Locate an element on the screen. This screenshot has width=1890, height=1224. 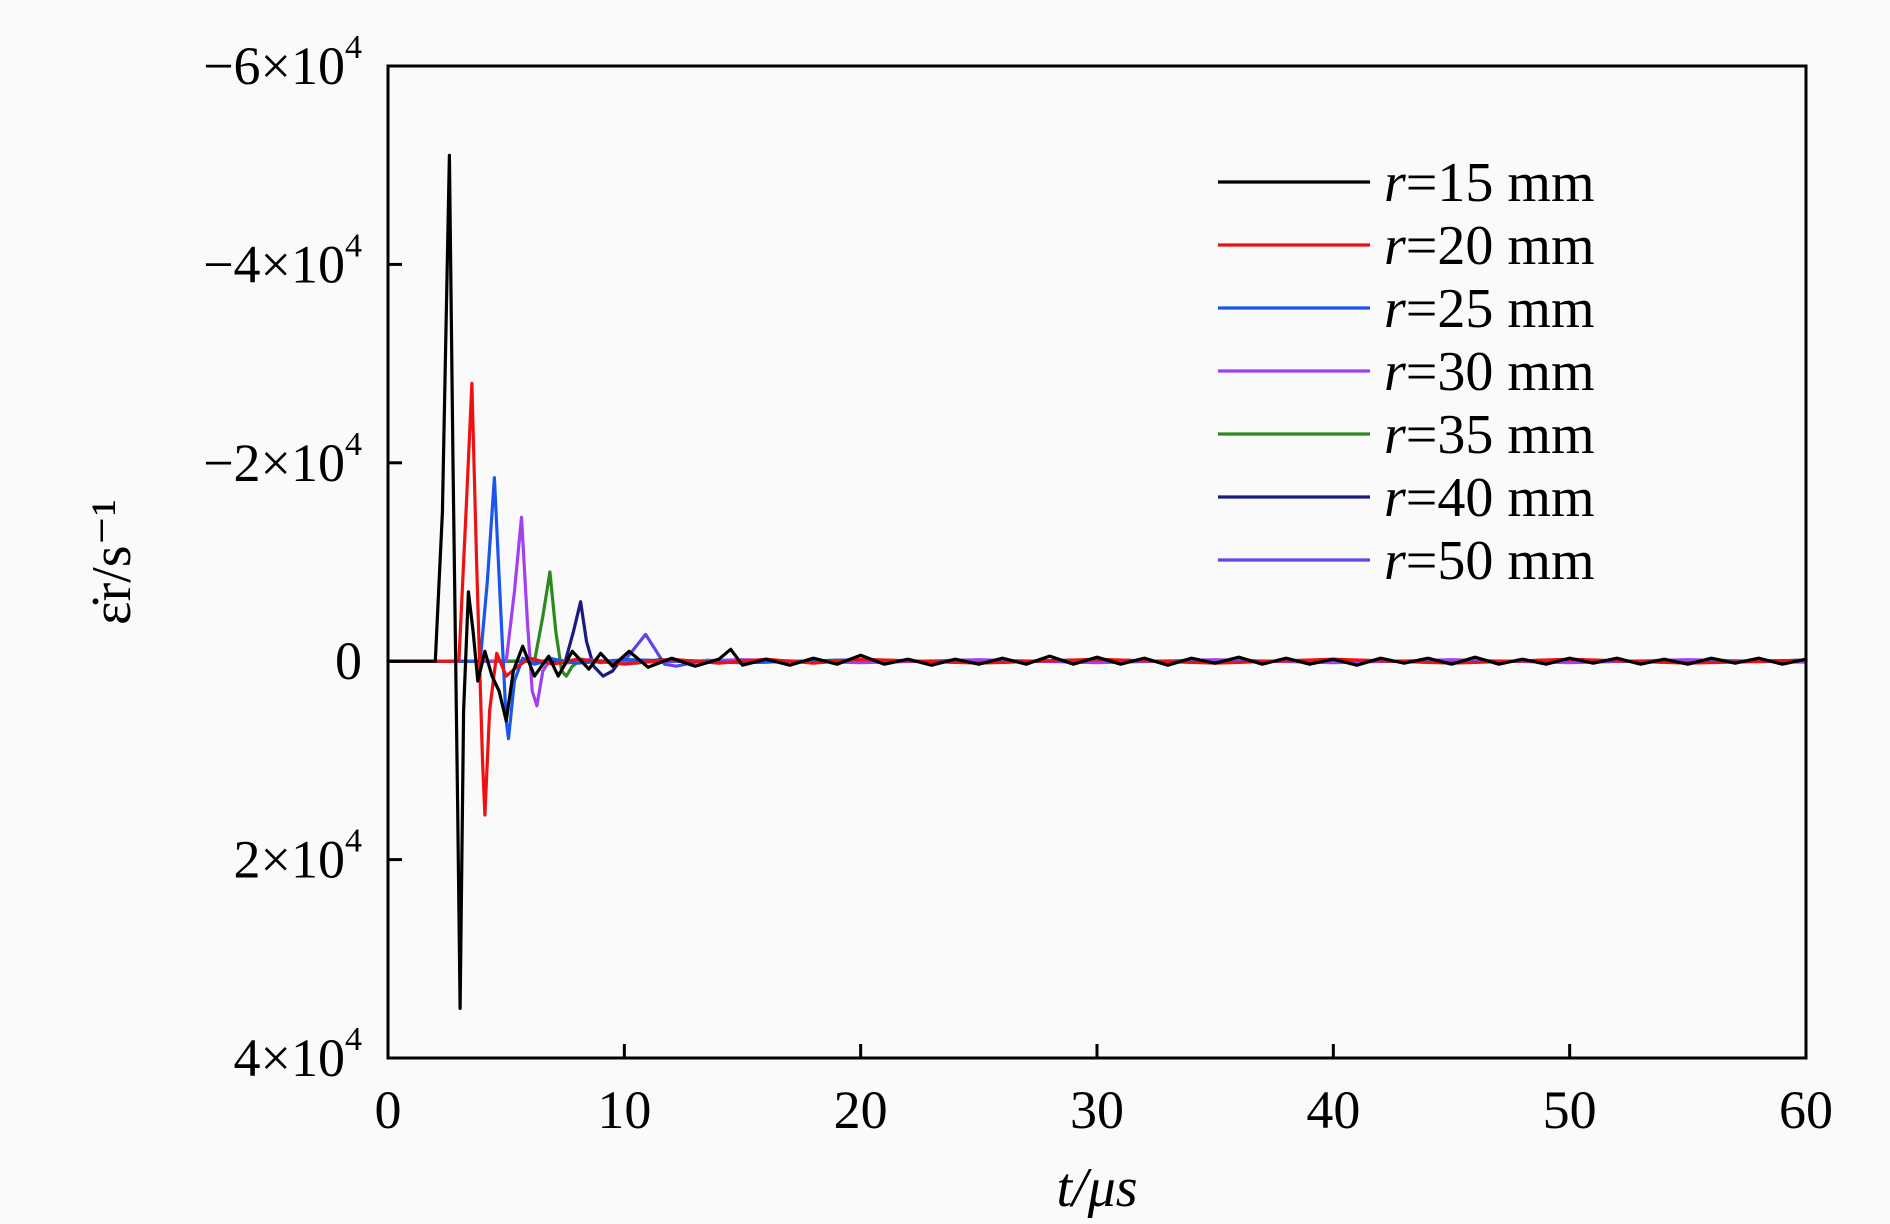
x-tick-label: 40 is located at coordinates (1333, 1110).